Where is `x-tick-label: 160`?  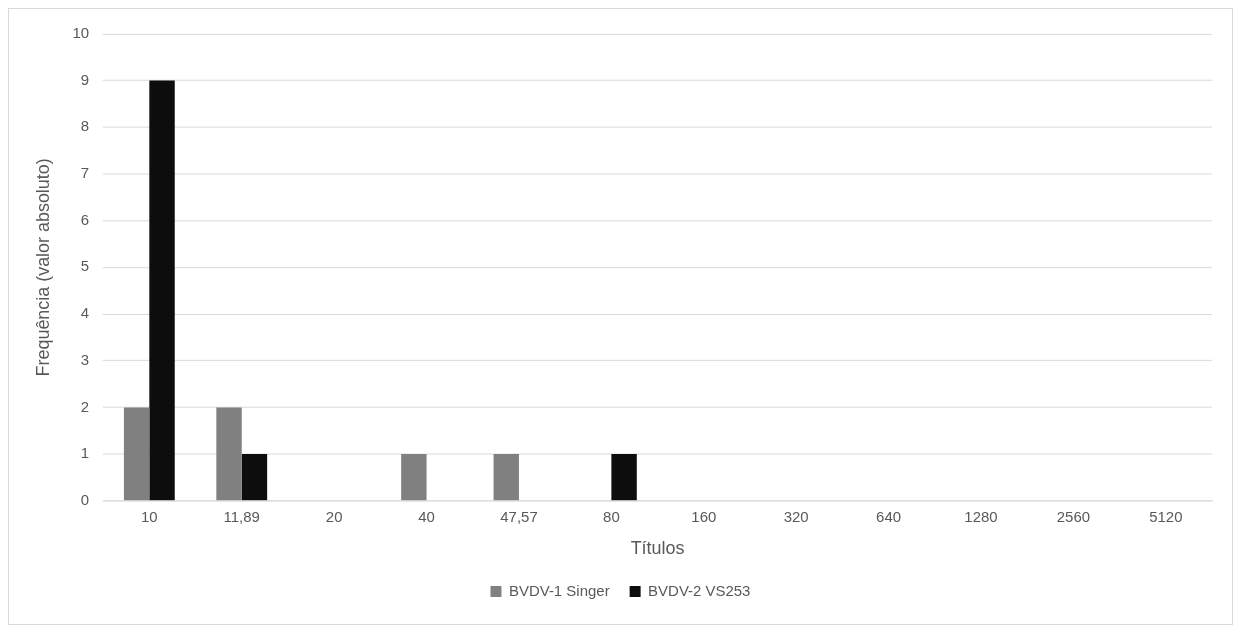
x-tick-label: 160 is located at coordinates (704, 516).